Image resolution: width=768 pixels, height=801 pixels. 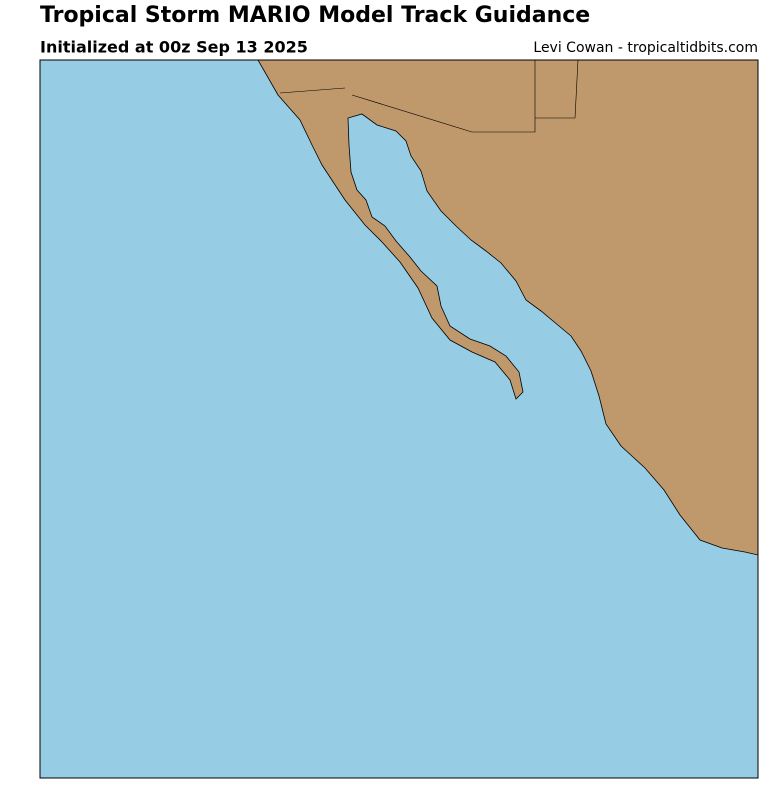 What do you see at coordinates (429, 96) in the screenshot?
I see `border` at bounding box center [429, 96].